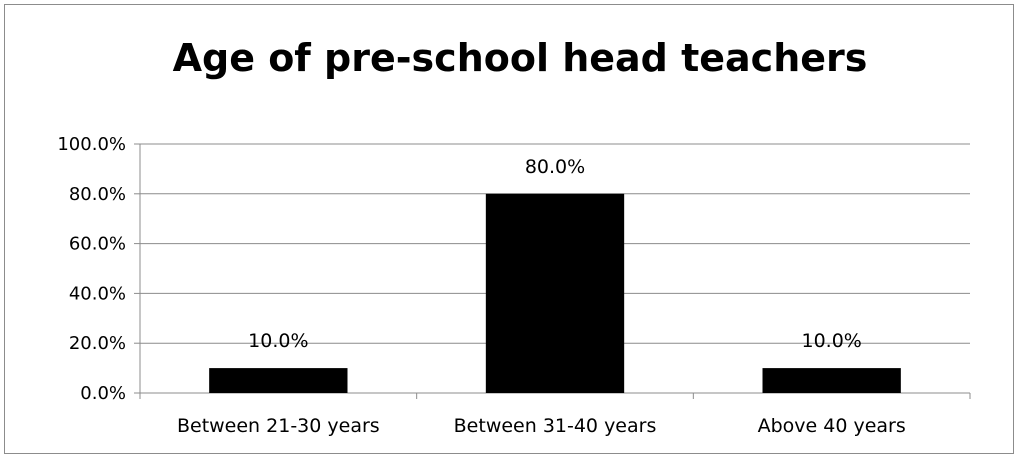 The width and height of the screenshot is (1020, 457). What do you see at coordinates (97, 343) in the screenshot?
I see `y-tick-label: 20.0%` at bounding box center [97, 343].